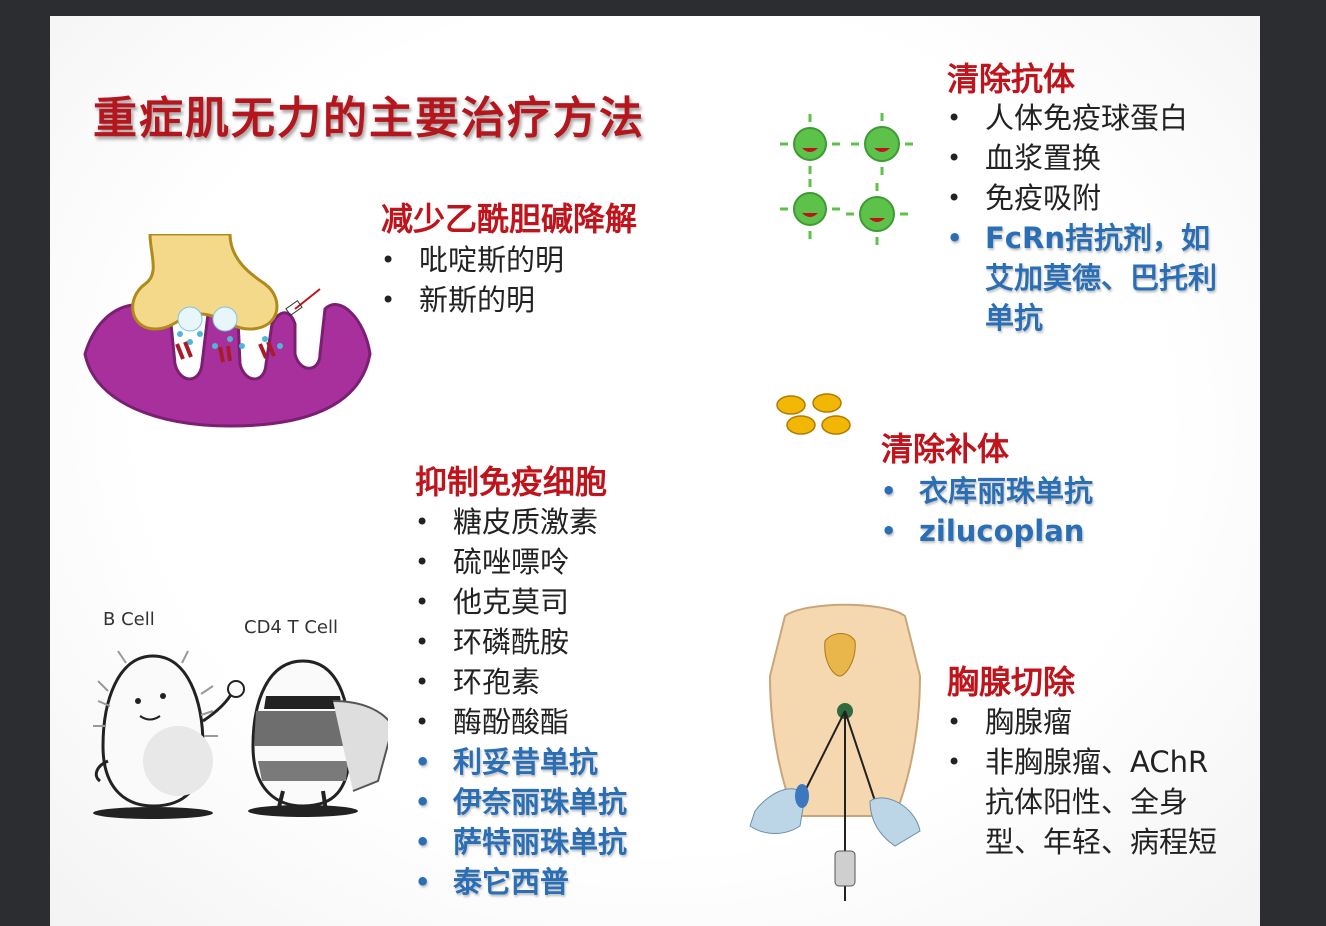  Describe the element at coordinates (521, 642) in the screenshot. I see `list-item: 环磷酰胺` at that location.